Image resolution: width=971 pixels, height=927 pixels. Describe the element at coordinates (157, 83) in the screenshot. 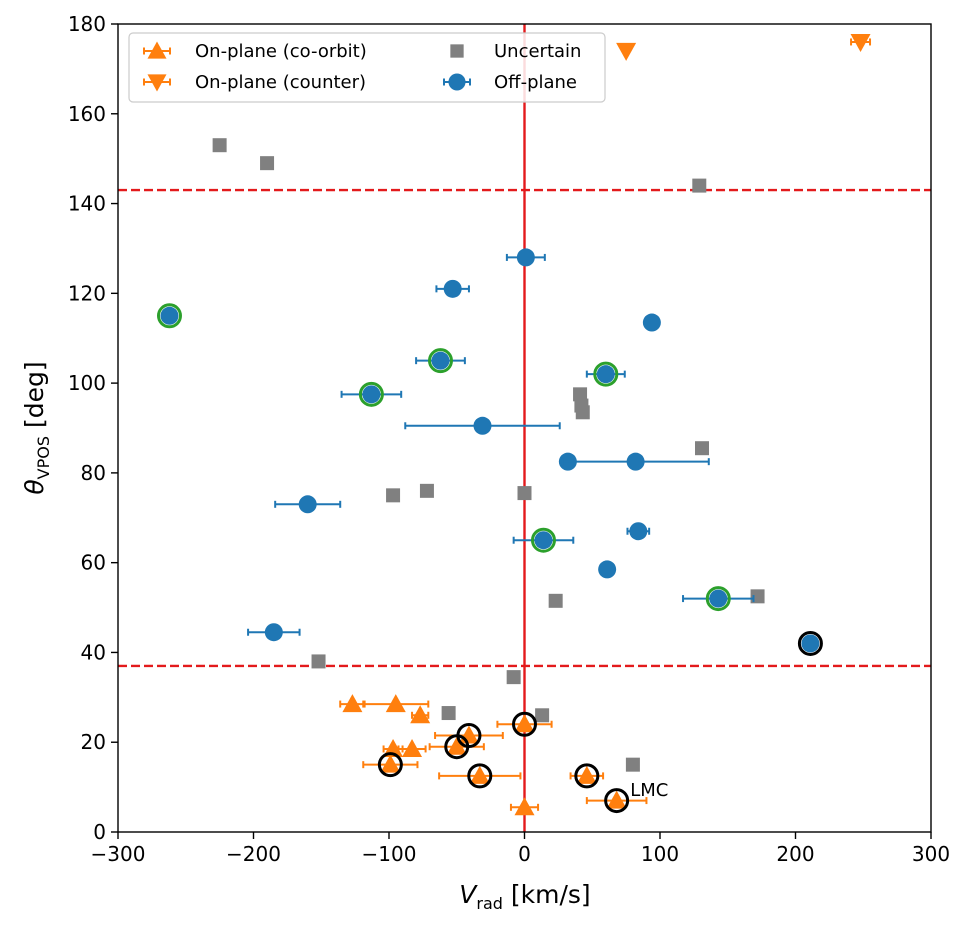

I see `legend-marker-triangle-down` at that location.